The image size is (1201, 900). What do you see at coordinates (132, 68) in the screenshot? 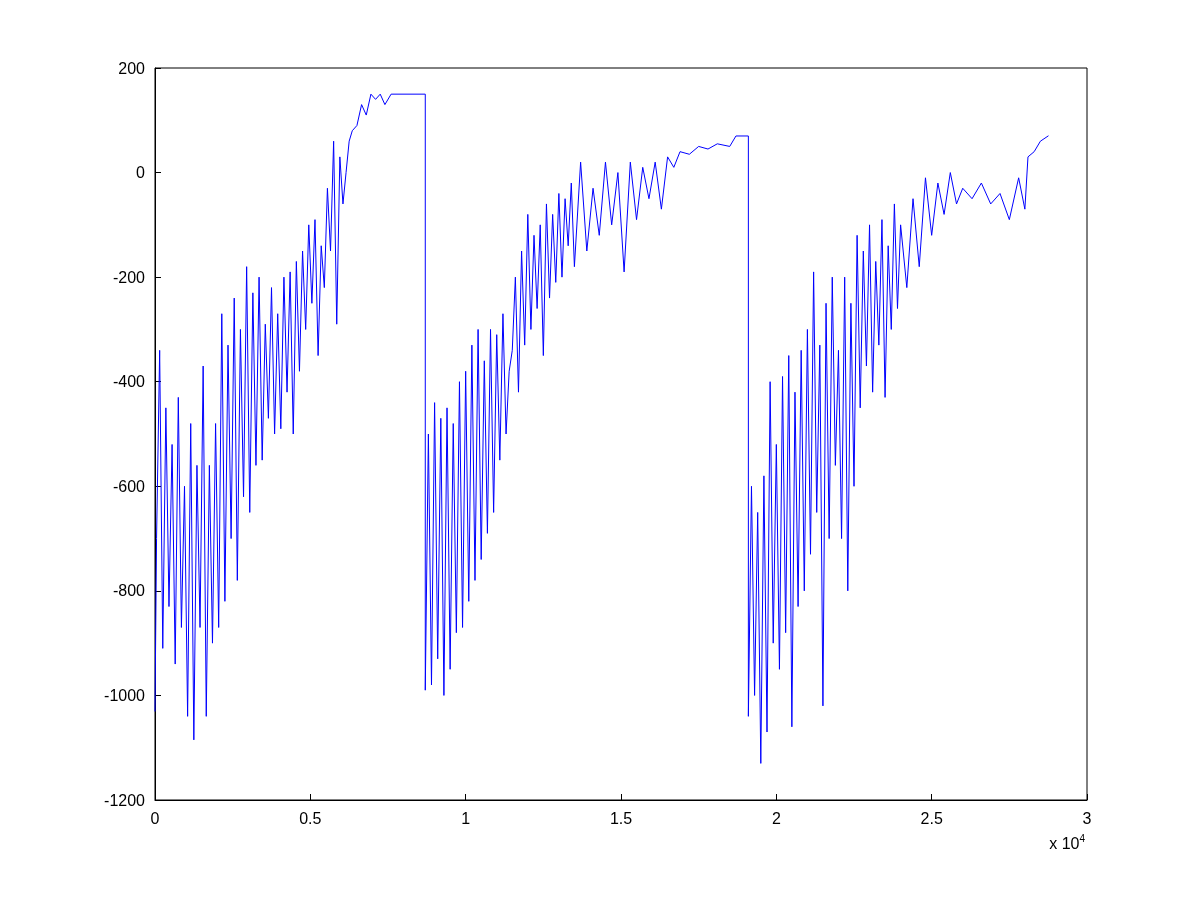
I see `y-tick-label: 200` at bounding box center [132, 68].